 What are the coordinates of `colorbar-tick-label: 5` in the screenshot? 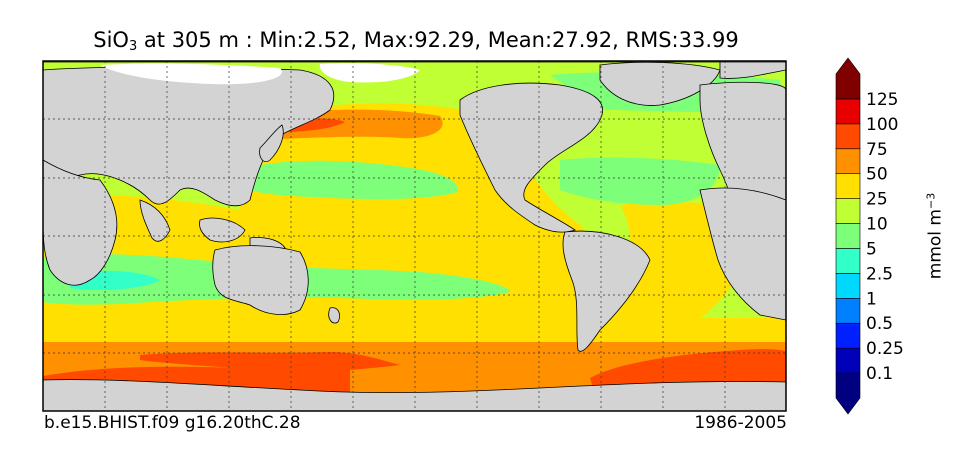 It's located at (871, 249).